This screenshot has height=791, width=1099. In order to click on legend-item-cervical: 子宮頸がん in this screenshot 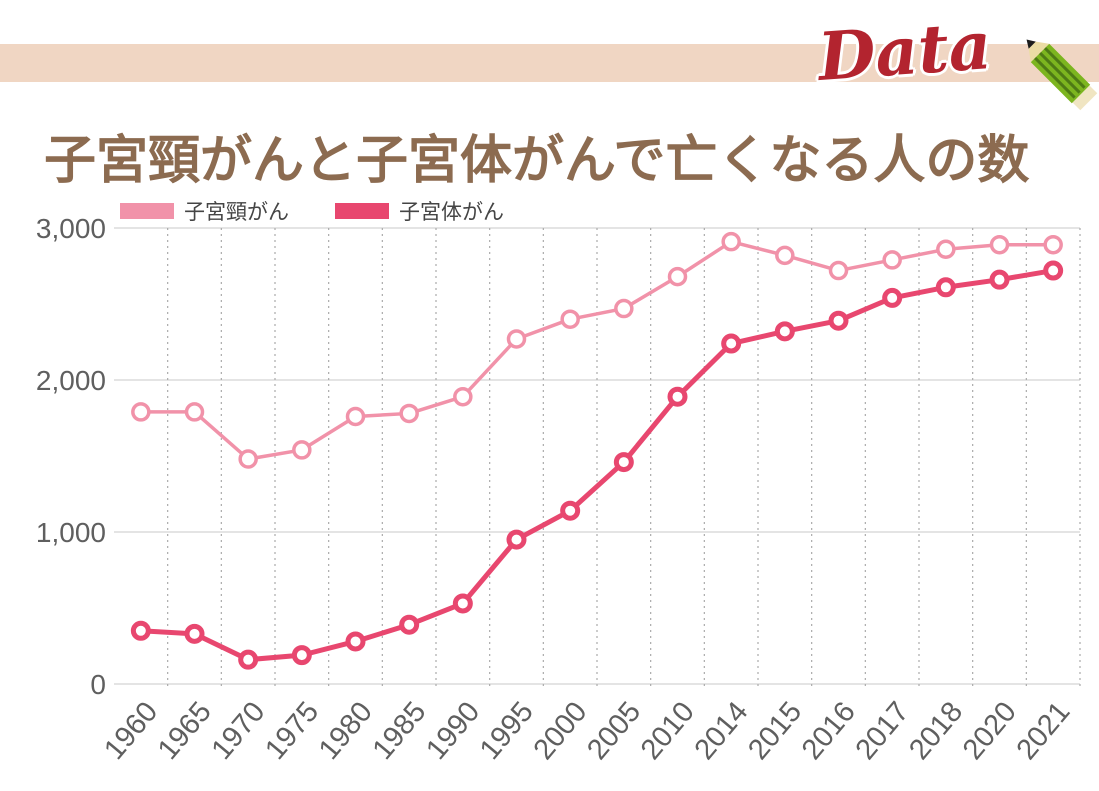, I will do `click(204, 211)`.